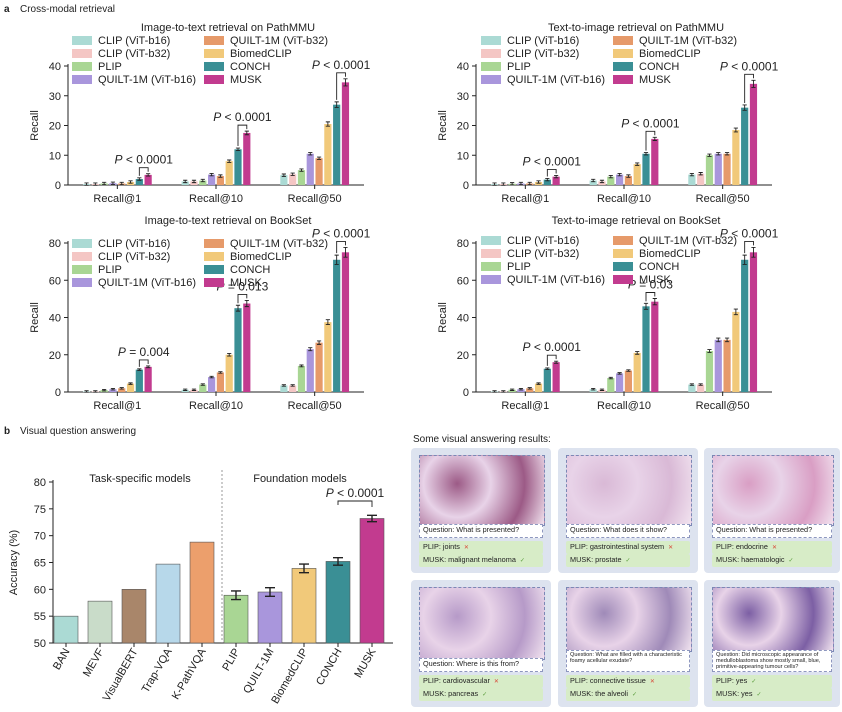 The width and height of the screenshot is (842, 712). I want to click on chart1-legend-swatch, so click(82, 53).